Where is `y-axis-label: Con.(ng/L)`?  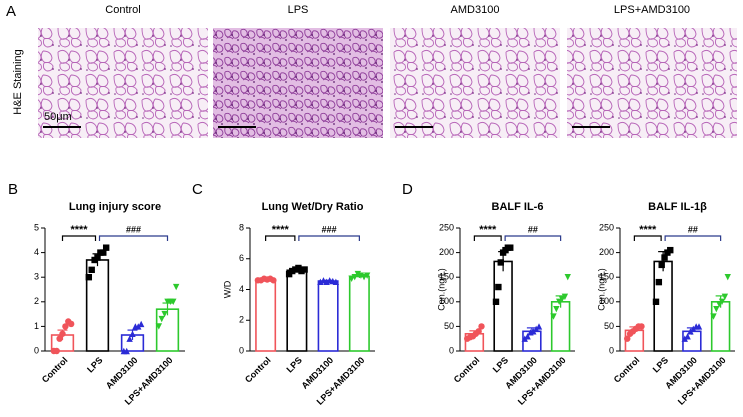 y-axis-label: Con.(ng/L) is located at coordinates (601, 289).